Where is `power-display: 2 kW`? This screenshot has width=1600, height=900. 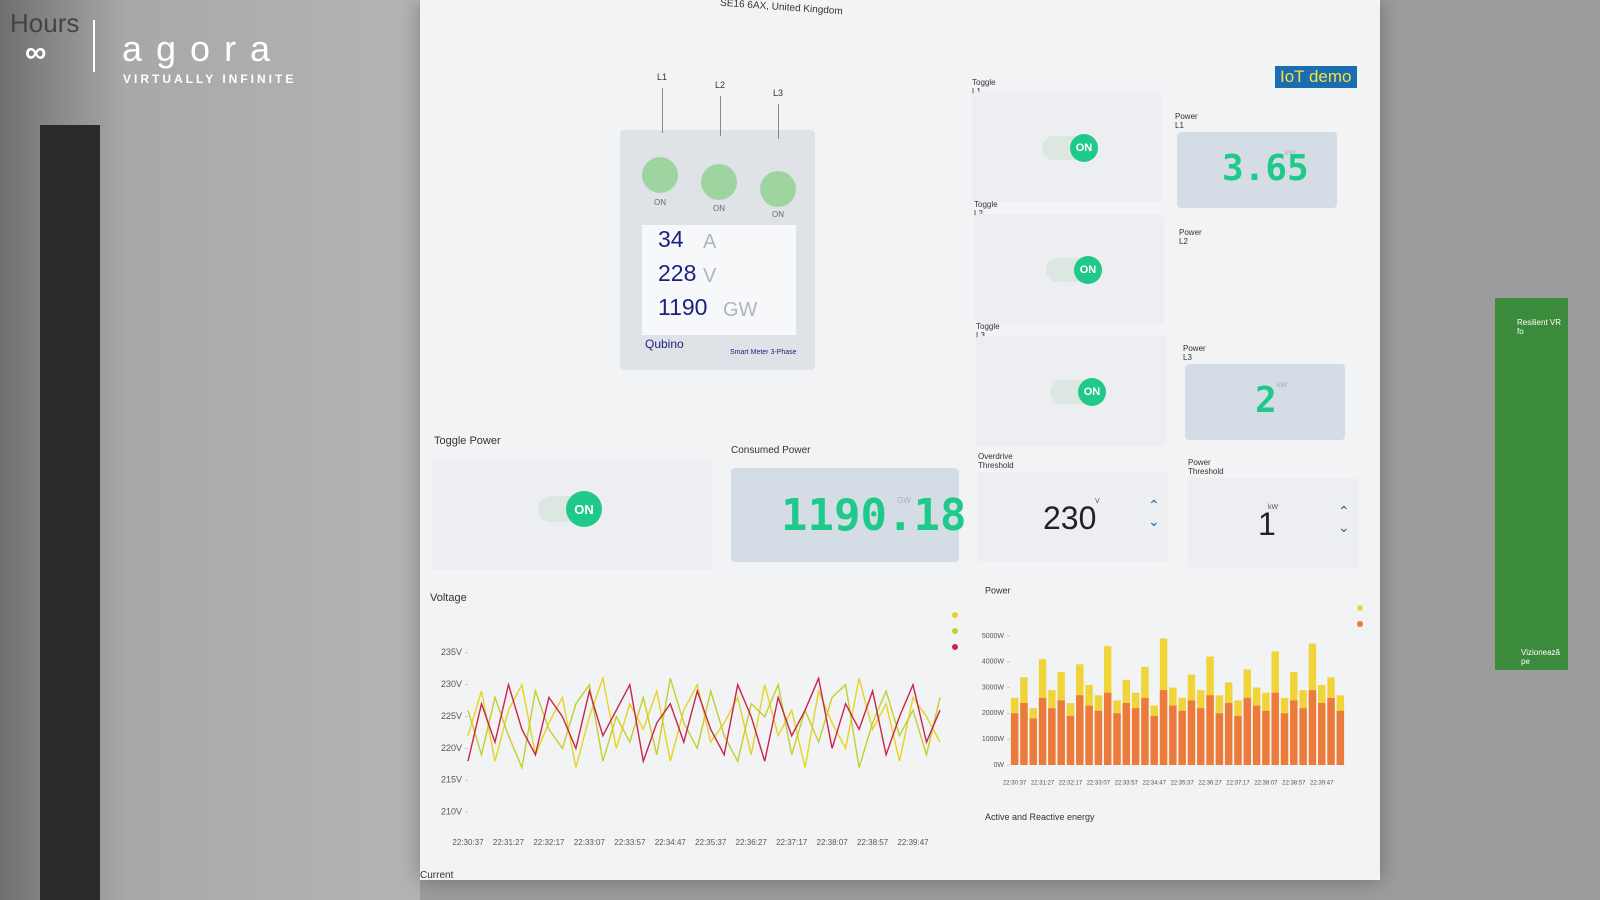 power-display: 2 kW is located at coordinates (1265, 402).